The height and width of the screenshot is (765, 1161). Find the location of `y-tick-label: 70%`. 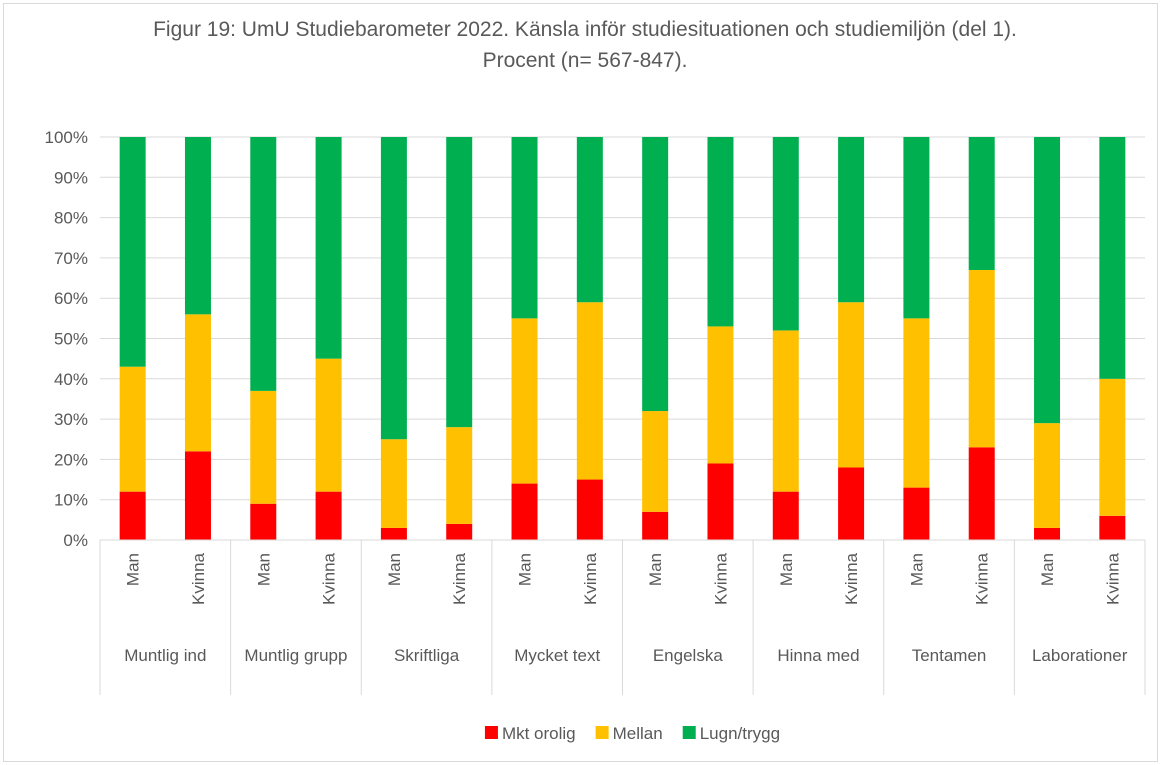

y-tick-label: 70% is located at coordinates (71, 258).